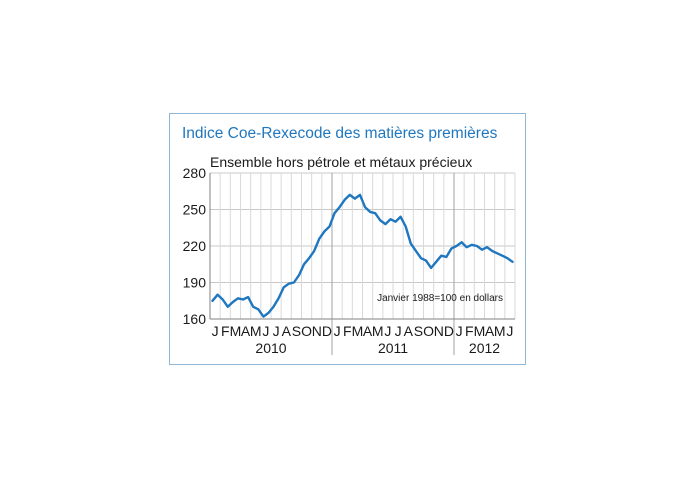 The width and height of the screenshot is (695, 483). I want to click on series-line, so click(362, 255).